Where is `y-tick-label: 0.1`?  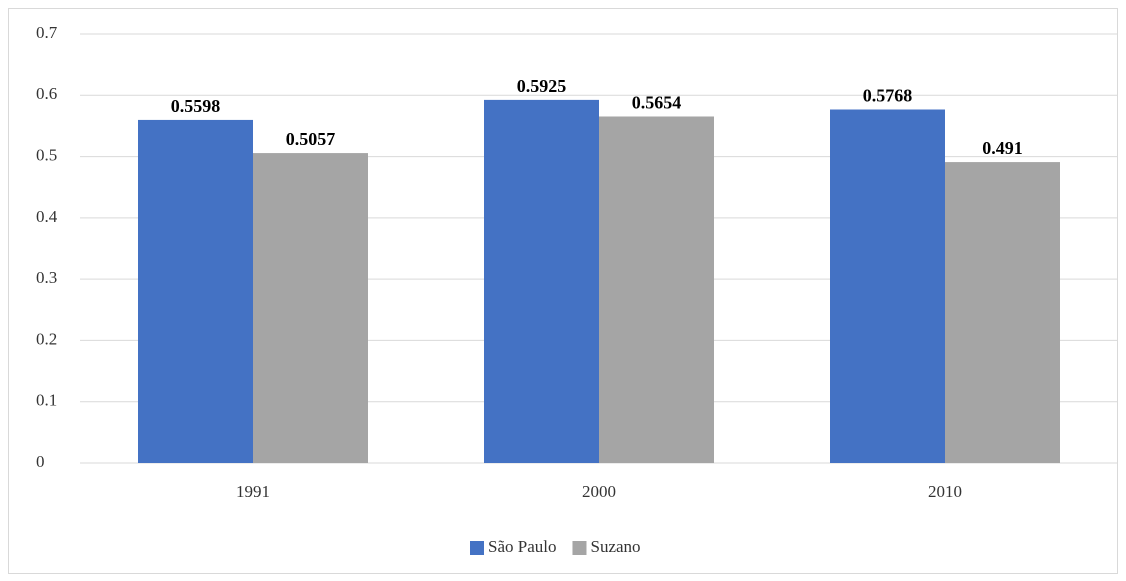 y-tick-label: 0.1 is located at coordinates (46, 400).